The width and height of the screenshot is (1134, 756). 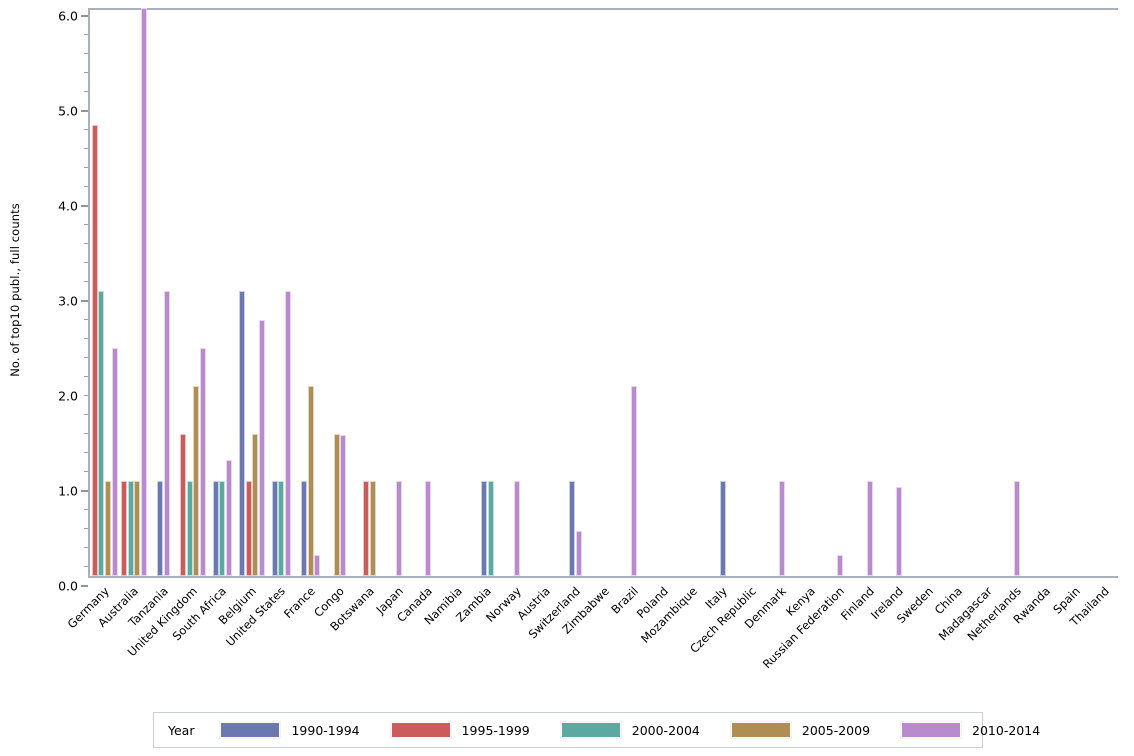 I want to click on legend-title: Year, so click(x=181, y=730).